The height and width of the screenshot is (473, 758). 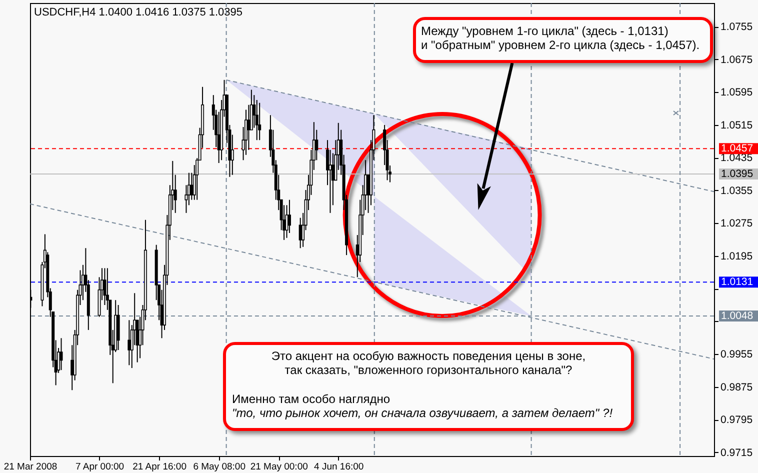 I want to click on x-tick-label: 4 Jun 16:00, so click(x=339, y=467).